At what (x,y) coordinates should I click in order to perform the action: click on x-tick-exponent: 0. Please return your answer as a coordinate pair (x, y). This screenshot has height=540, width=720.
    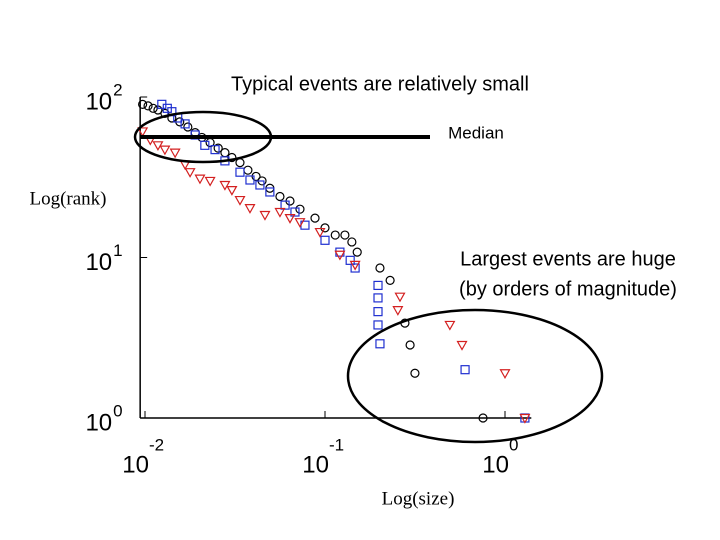
    Looking at the image, I should click on (513, 444).